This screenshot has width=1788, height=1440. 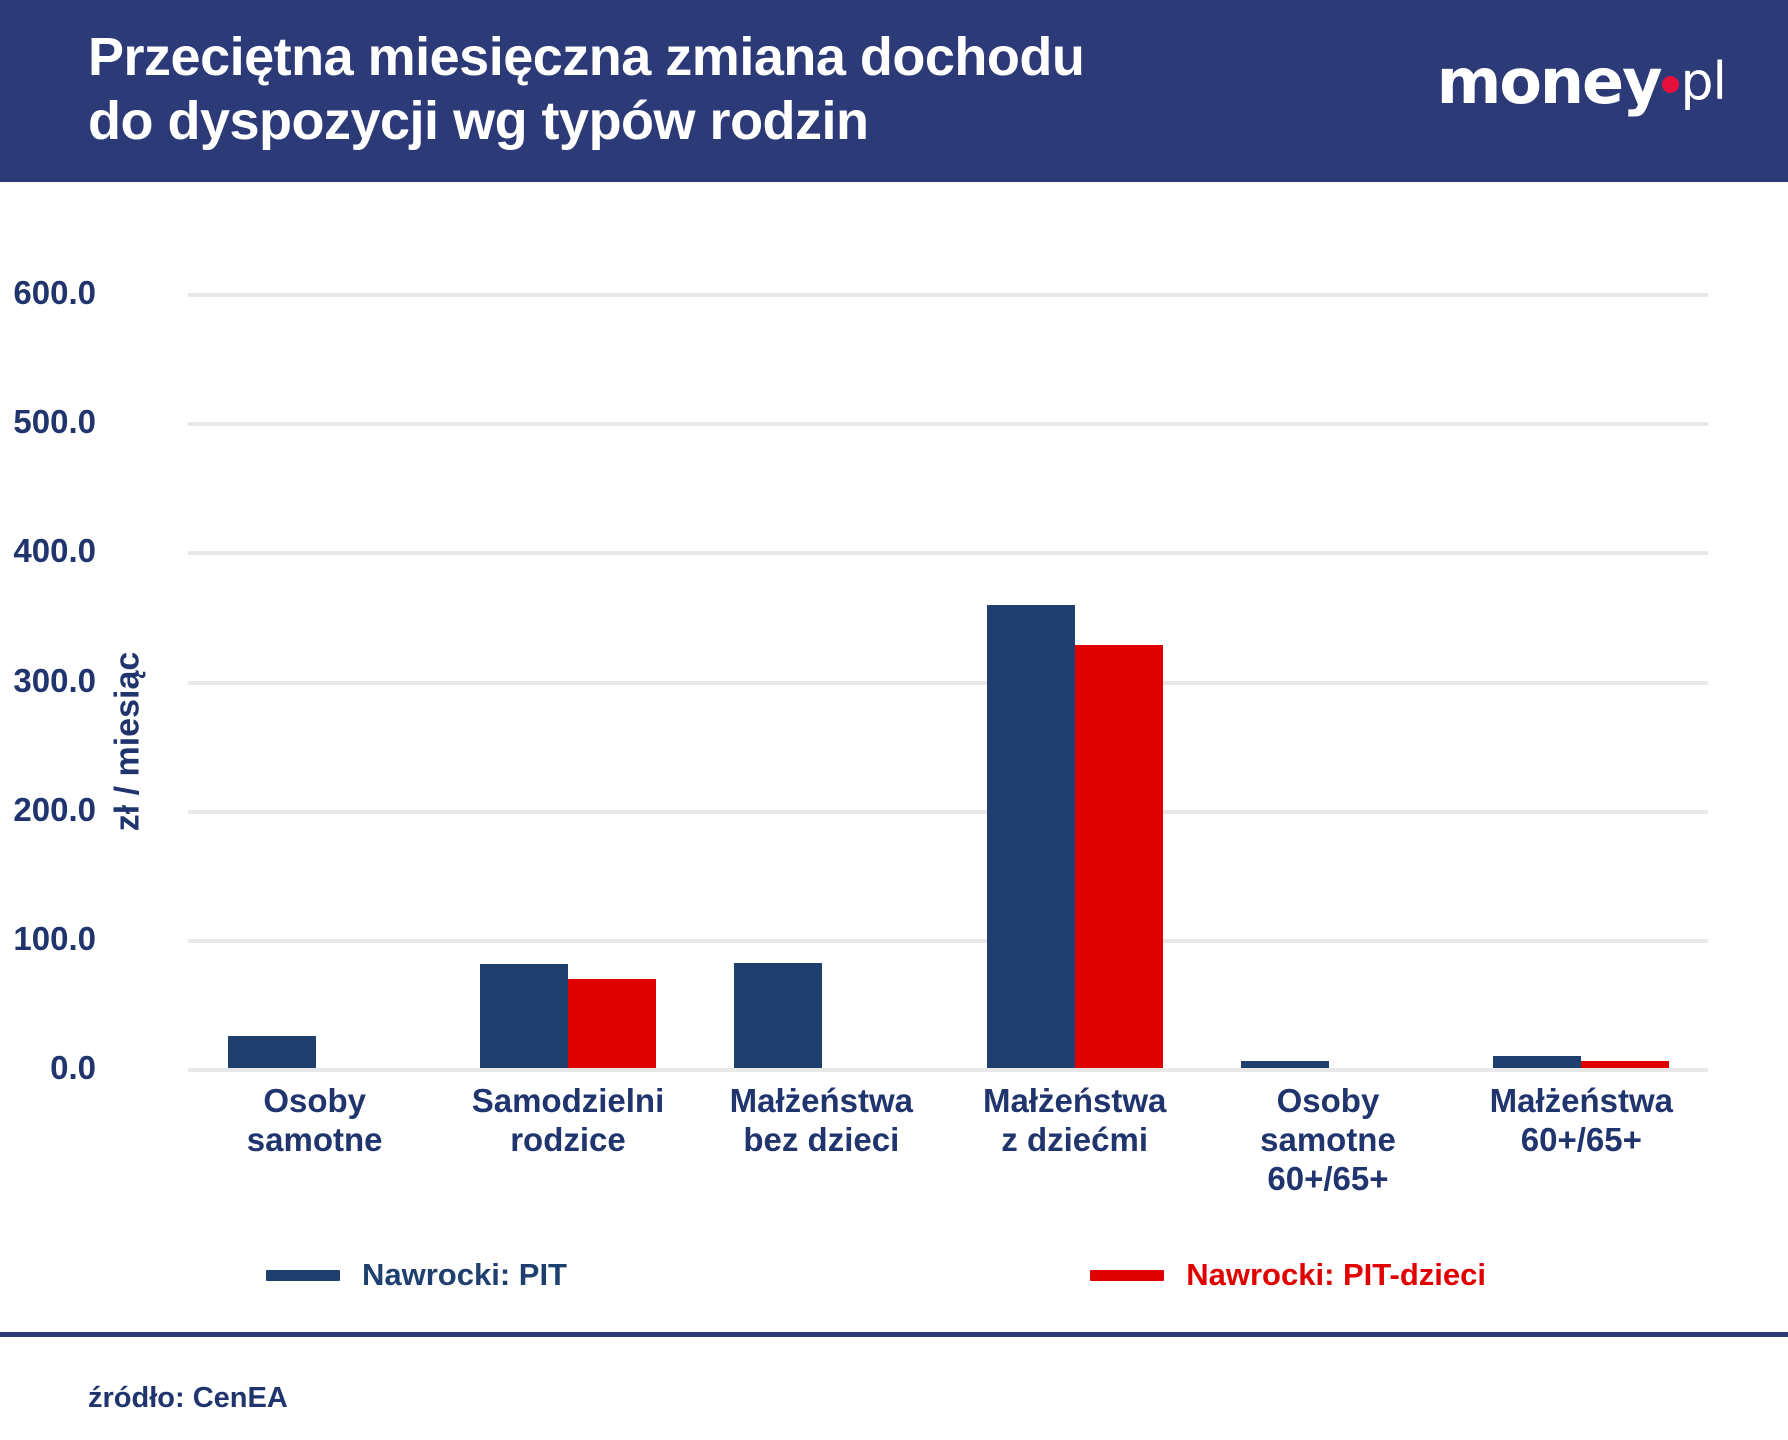 I want to click on x-axis-category-label: Małżeństwa 60+/65+, so click(x=1581, y=1120).